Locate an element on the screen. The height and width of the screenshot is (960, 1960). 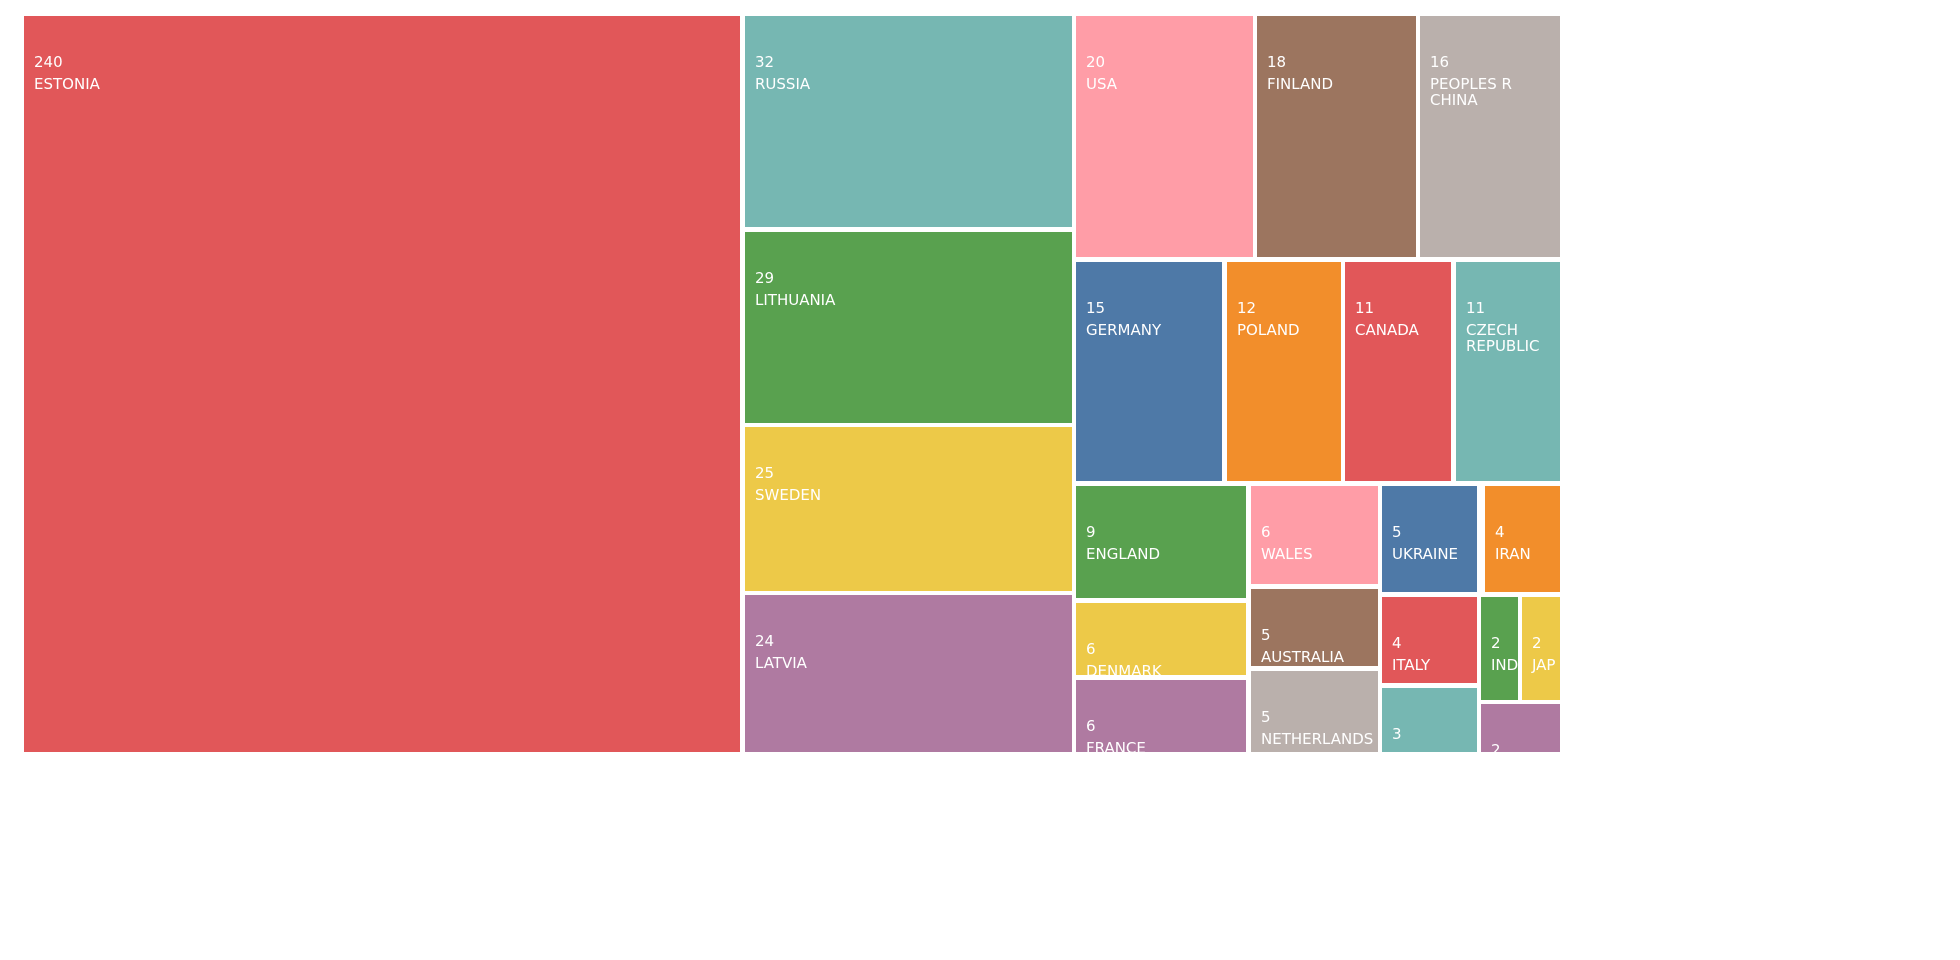
treemap-cell-jap: 2 JAP is located at coordinates (1541, 648).